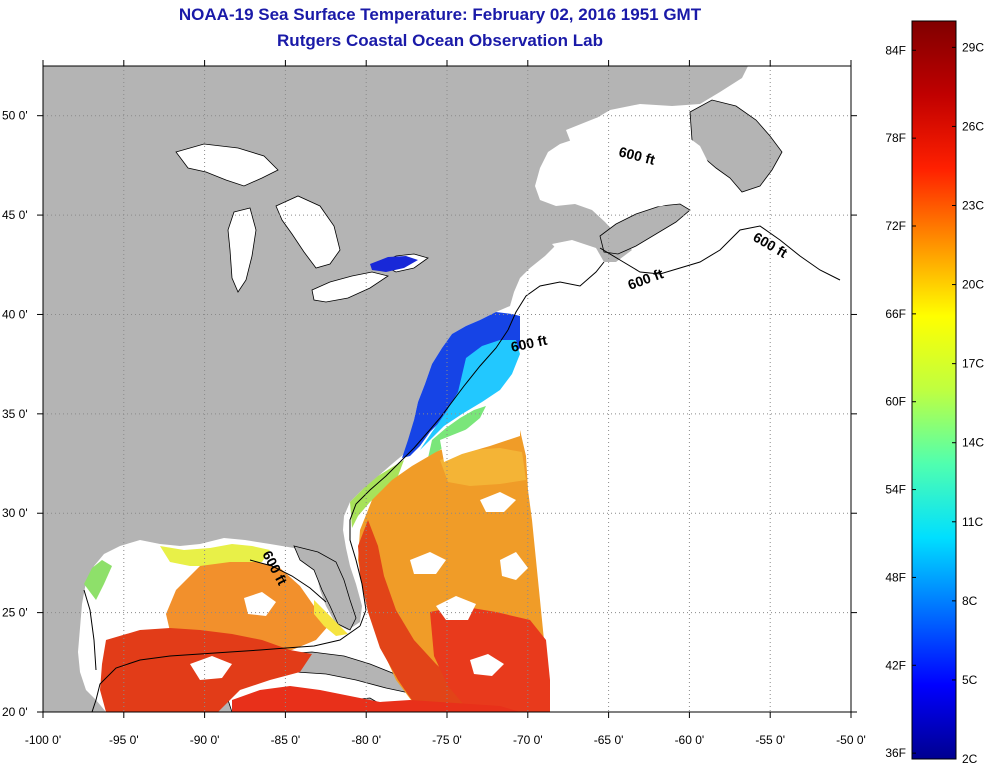 This screenshot has width=984, height=770. I want to click on celsius-label: 11C, so click(972, 522).